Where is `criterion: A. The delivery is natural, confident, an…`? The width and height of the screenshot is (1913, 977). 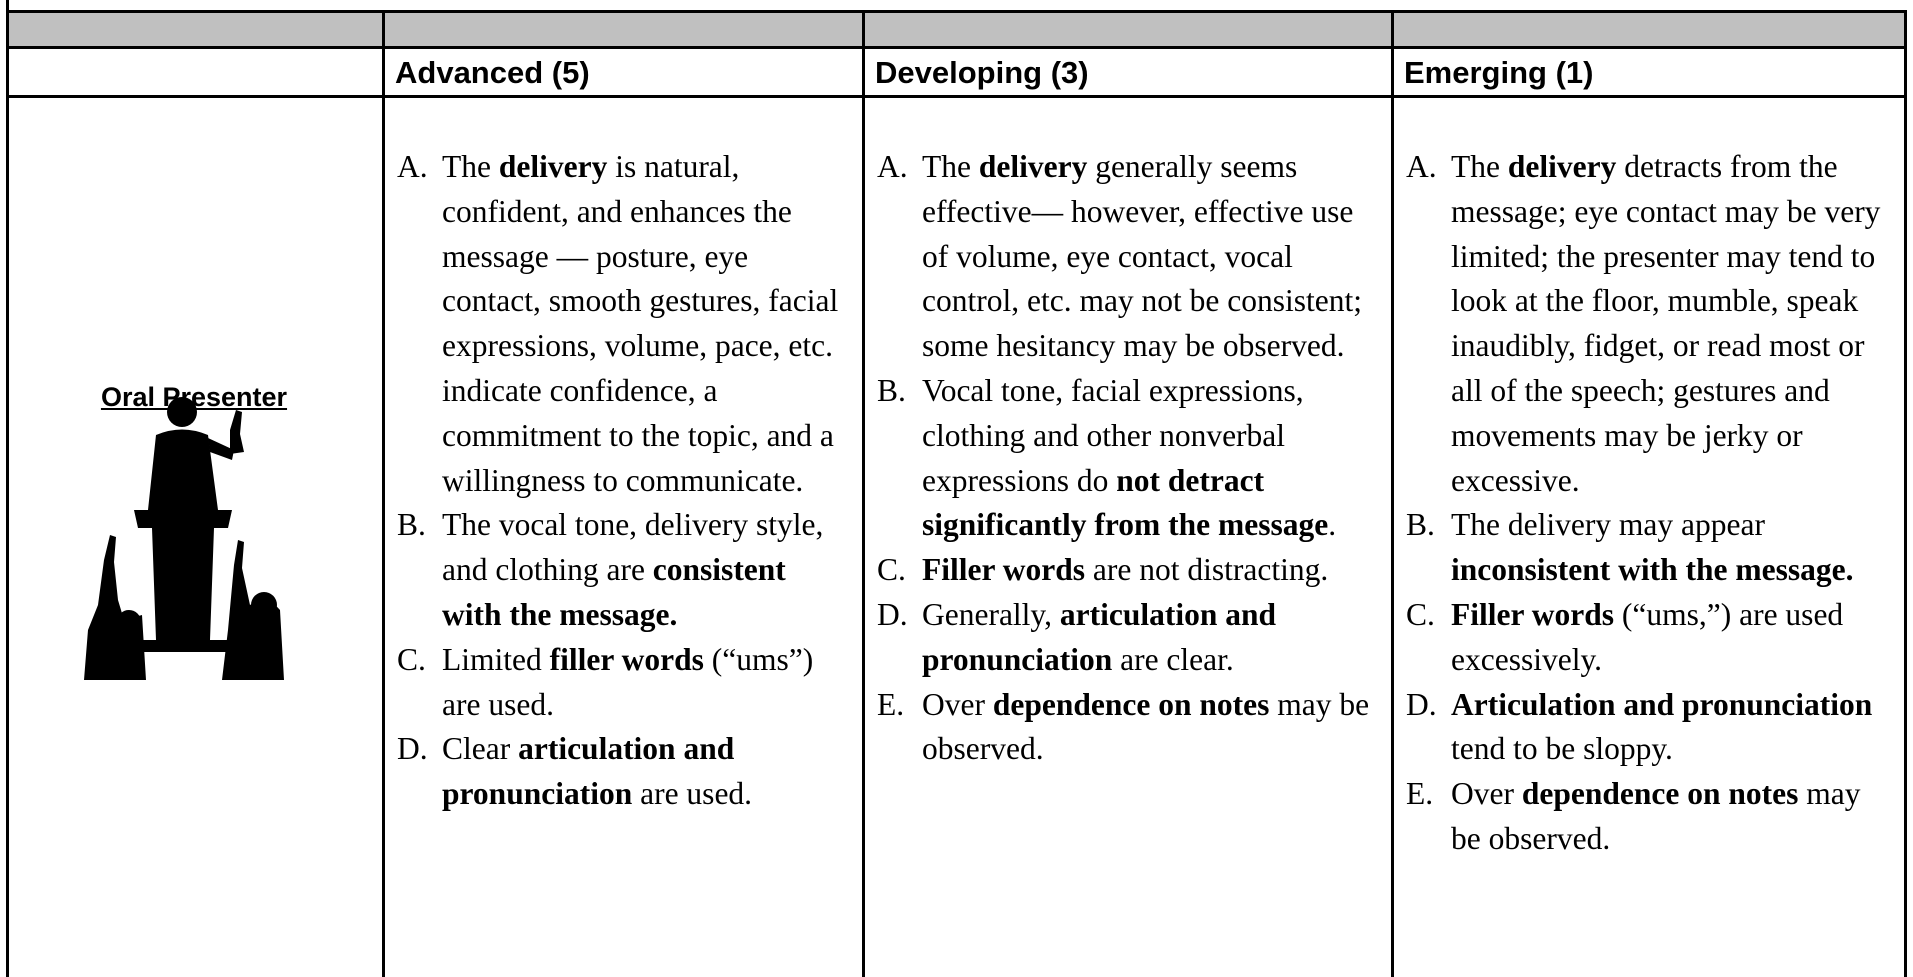 criterion: A. The delivery is natural, confident, an… is located at coordinates (622, 324).